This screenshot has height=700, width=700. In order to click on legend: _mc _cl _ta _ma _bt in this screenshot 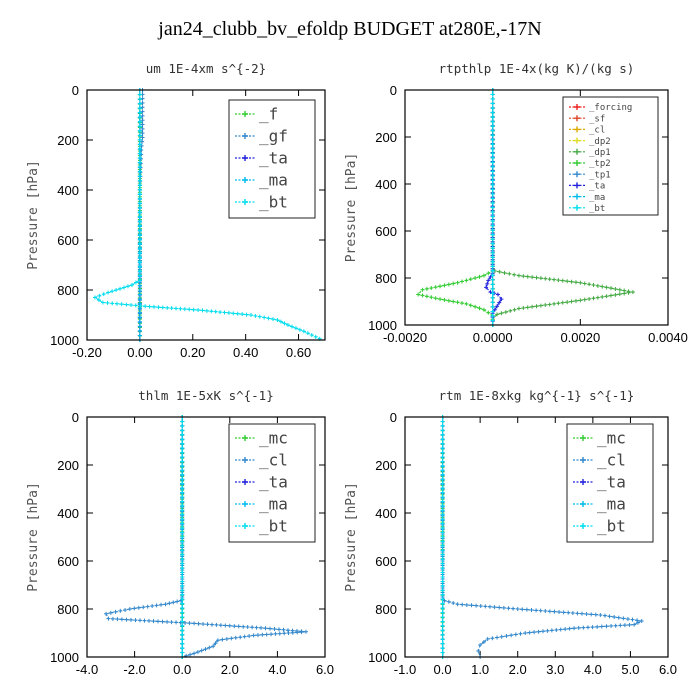, I will do `click(272, 483)`.